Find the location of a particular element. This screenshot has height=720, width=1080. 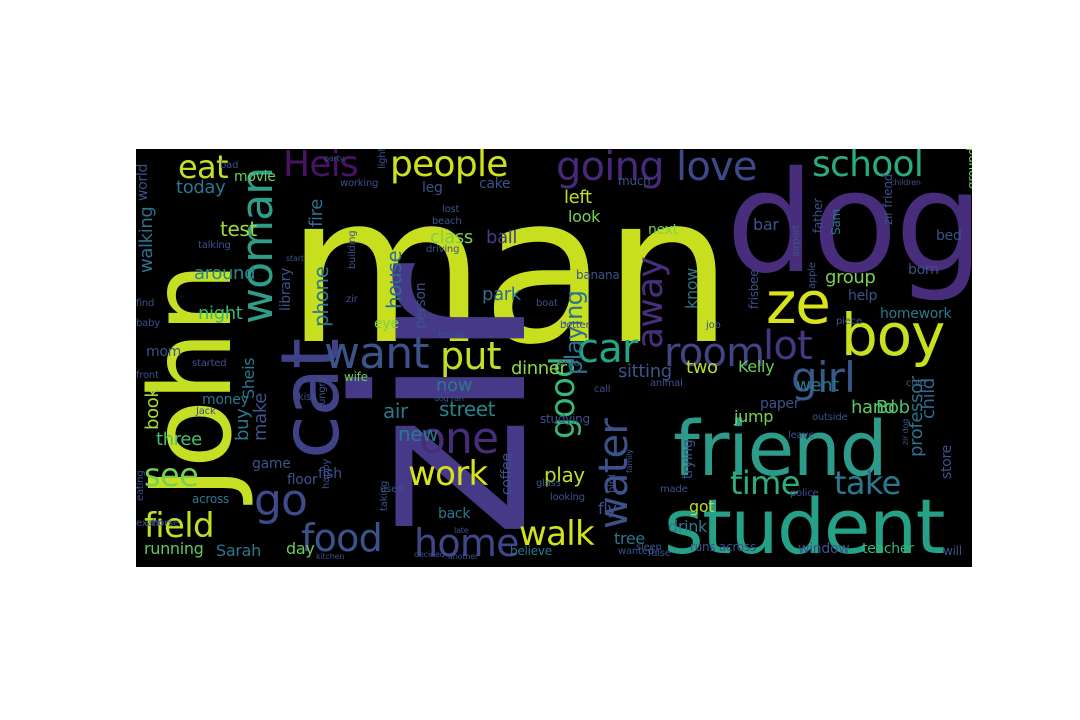

word-left: left is located at coordinates (578, 197).